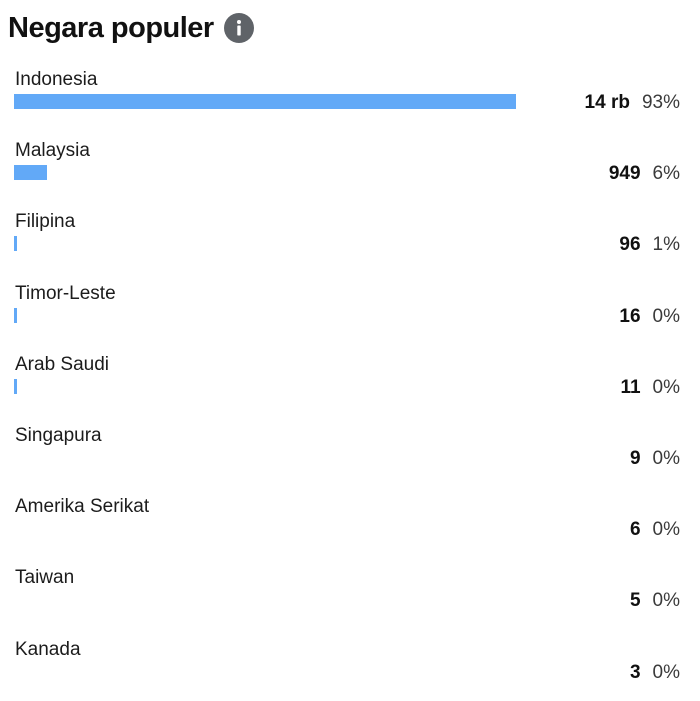 Image resolution: width=700 pixels, height=701 pixels. Describe the element at coordinates (630, 316) in the screenshot. I see `country-count: 16` at that location.